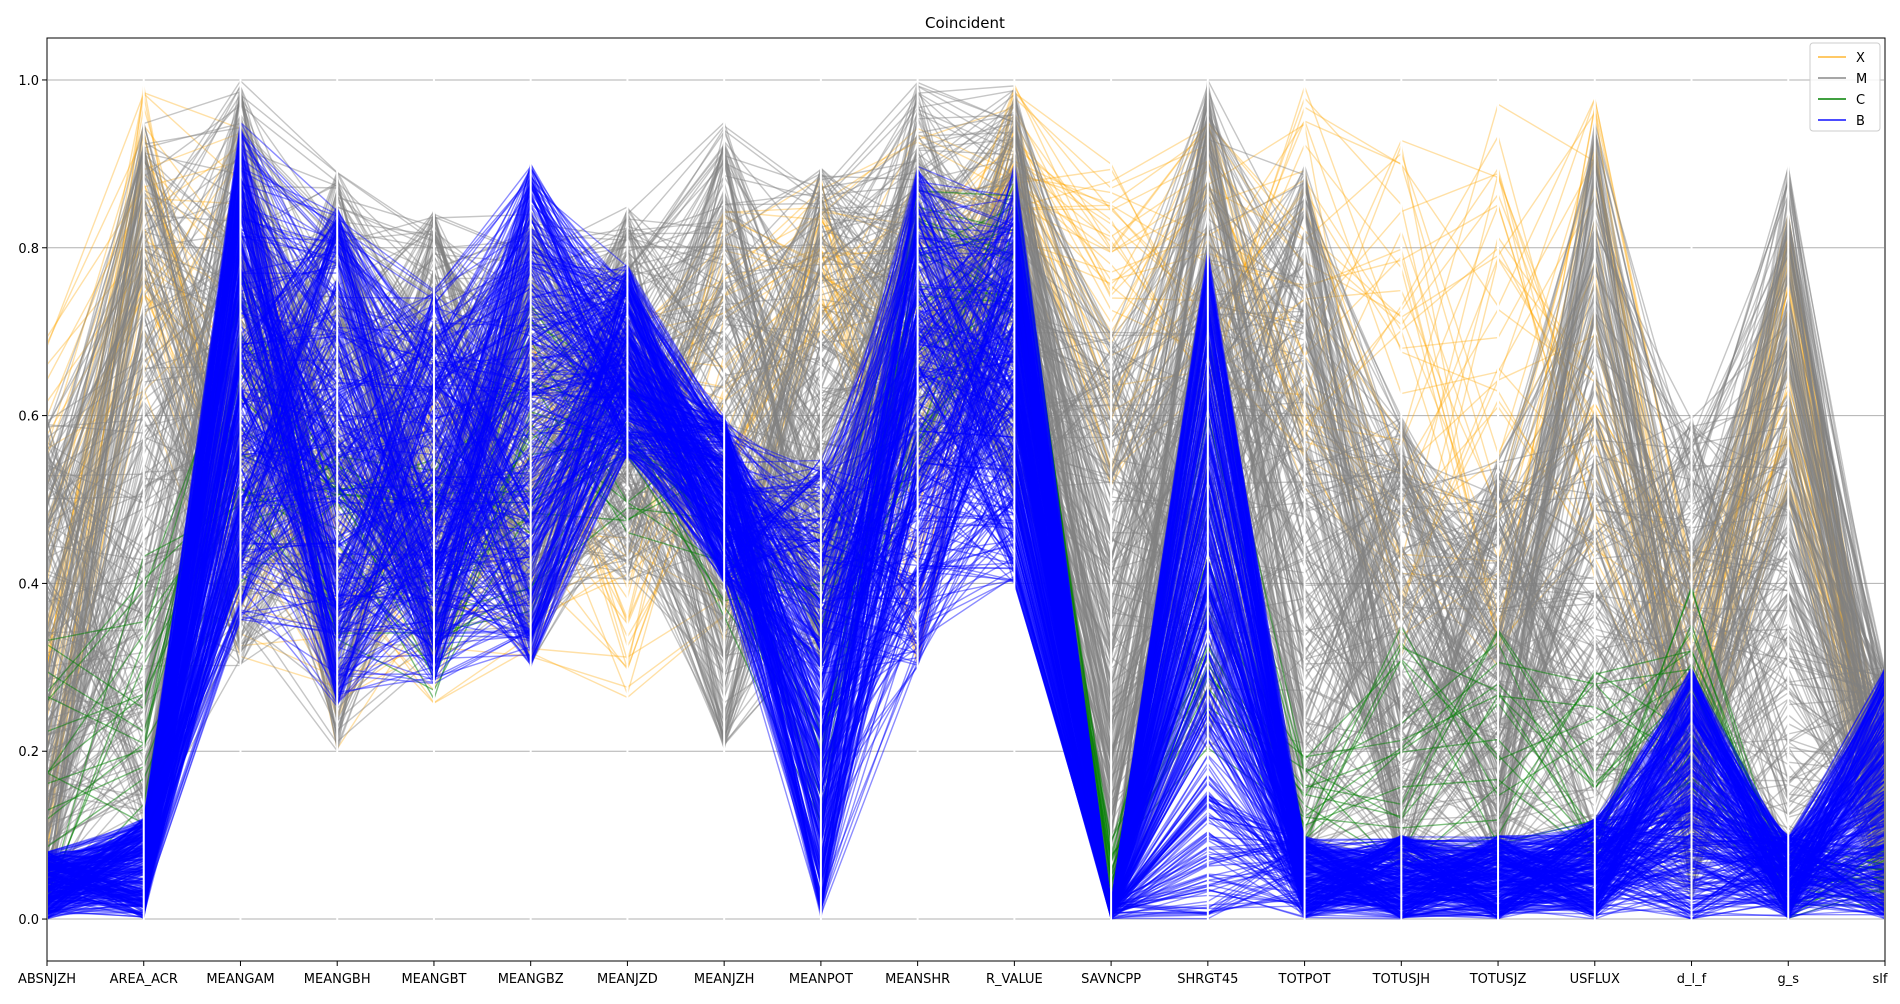  Describe the element at coordinates (917, 979) in the screenshot. I see `x-tick-label: MEANSHR` at that location.